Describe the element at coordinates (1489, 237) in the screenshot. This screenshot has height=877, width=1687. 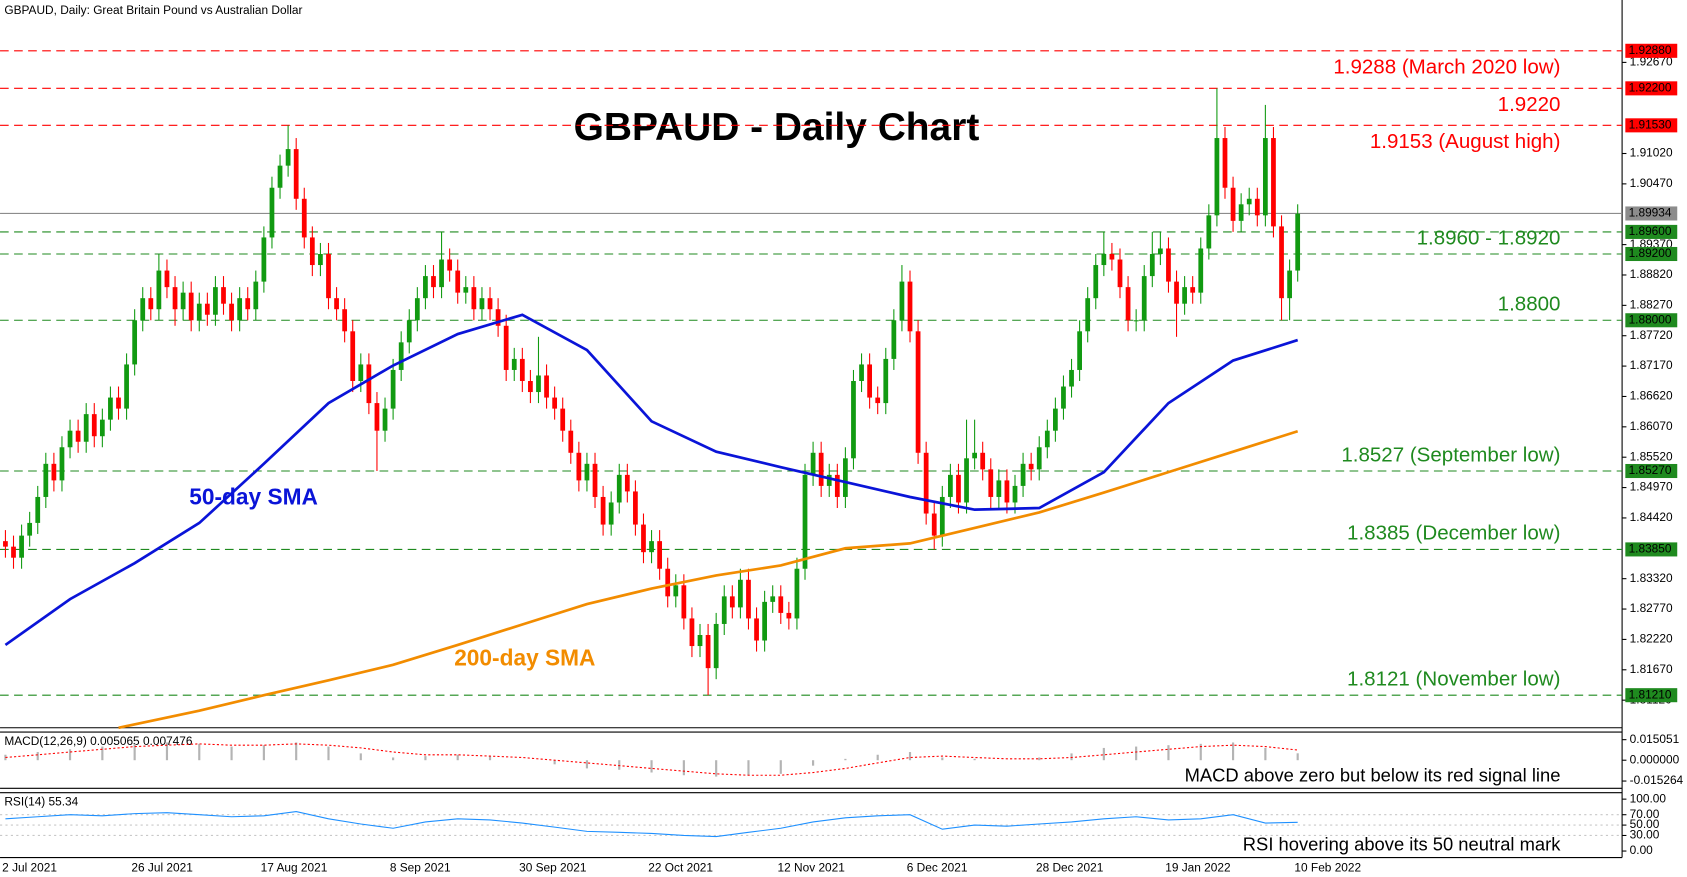
I see `level-note: 1.8960 - 1.8920` at that location.